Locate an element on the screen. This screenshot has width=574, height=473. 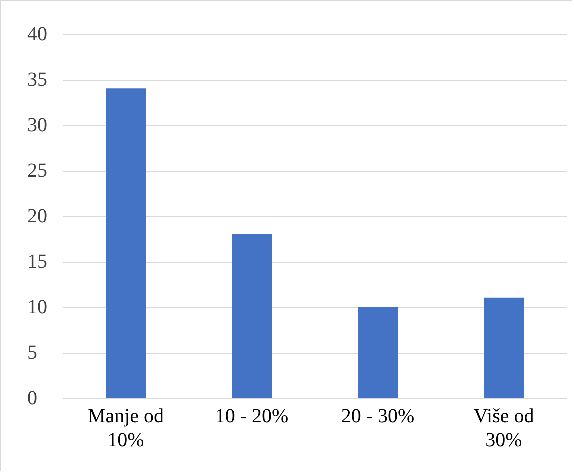
y-tick-label: 5 is located at coordinates (33, 353).